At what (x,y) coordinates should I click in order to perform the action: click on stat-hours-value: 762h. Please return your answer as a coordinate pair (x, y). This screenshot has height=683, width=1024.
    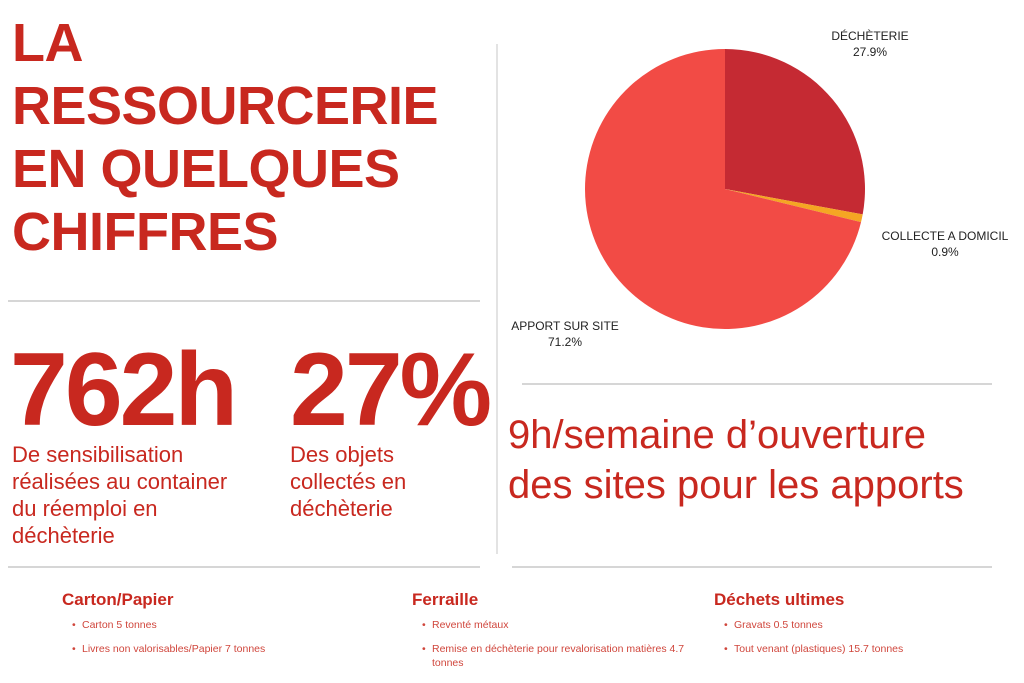
    Looking at the image, I should click on (124, 390).